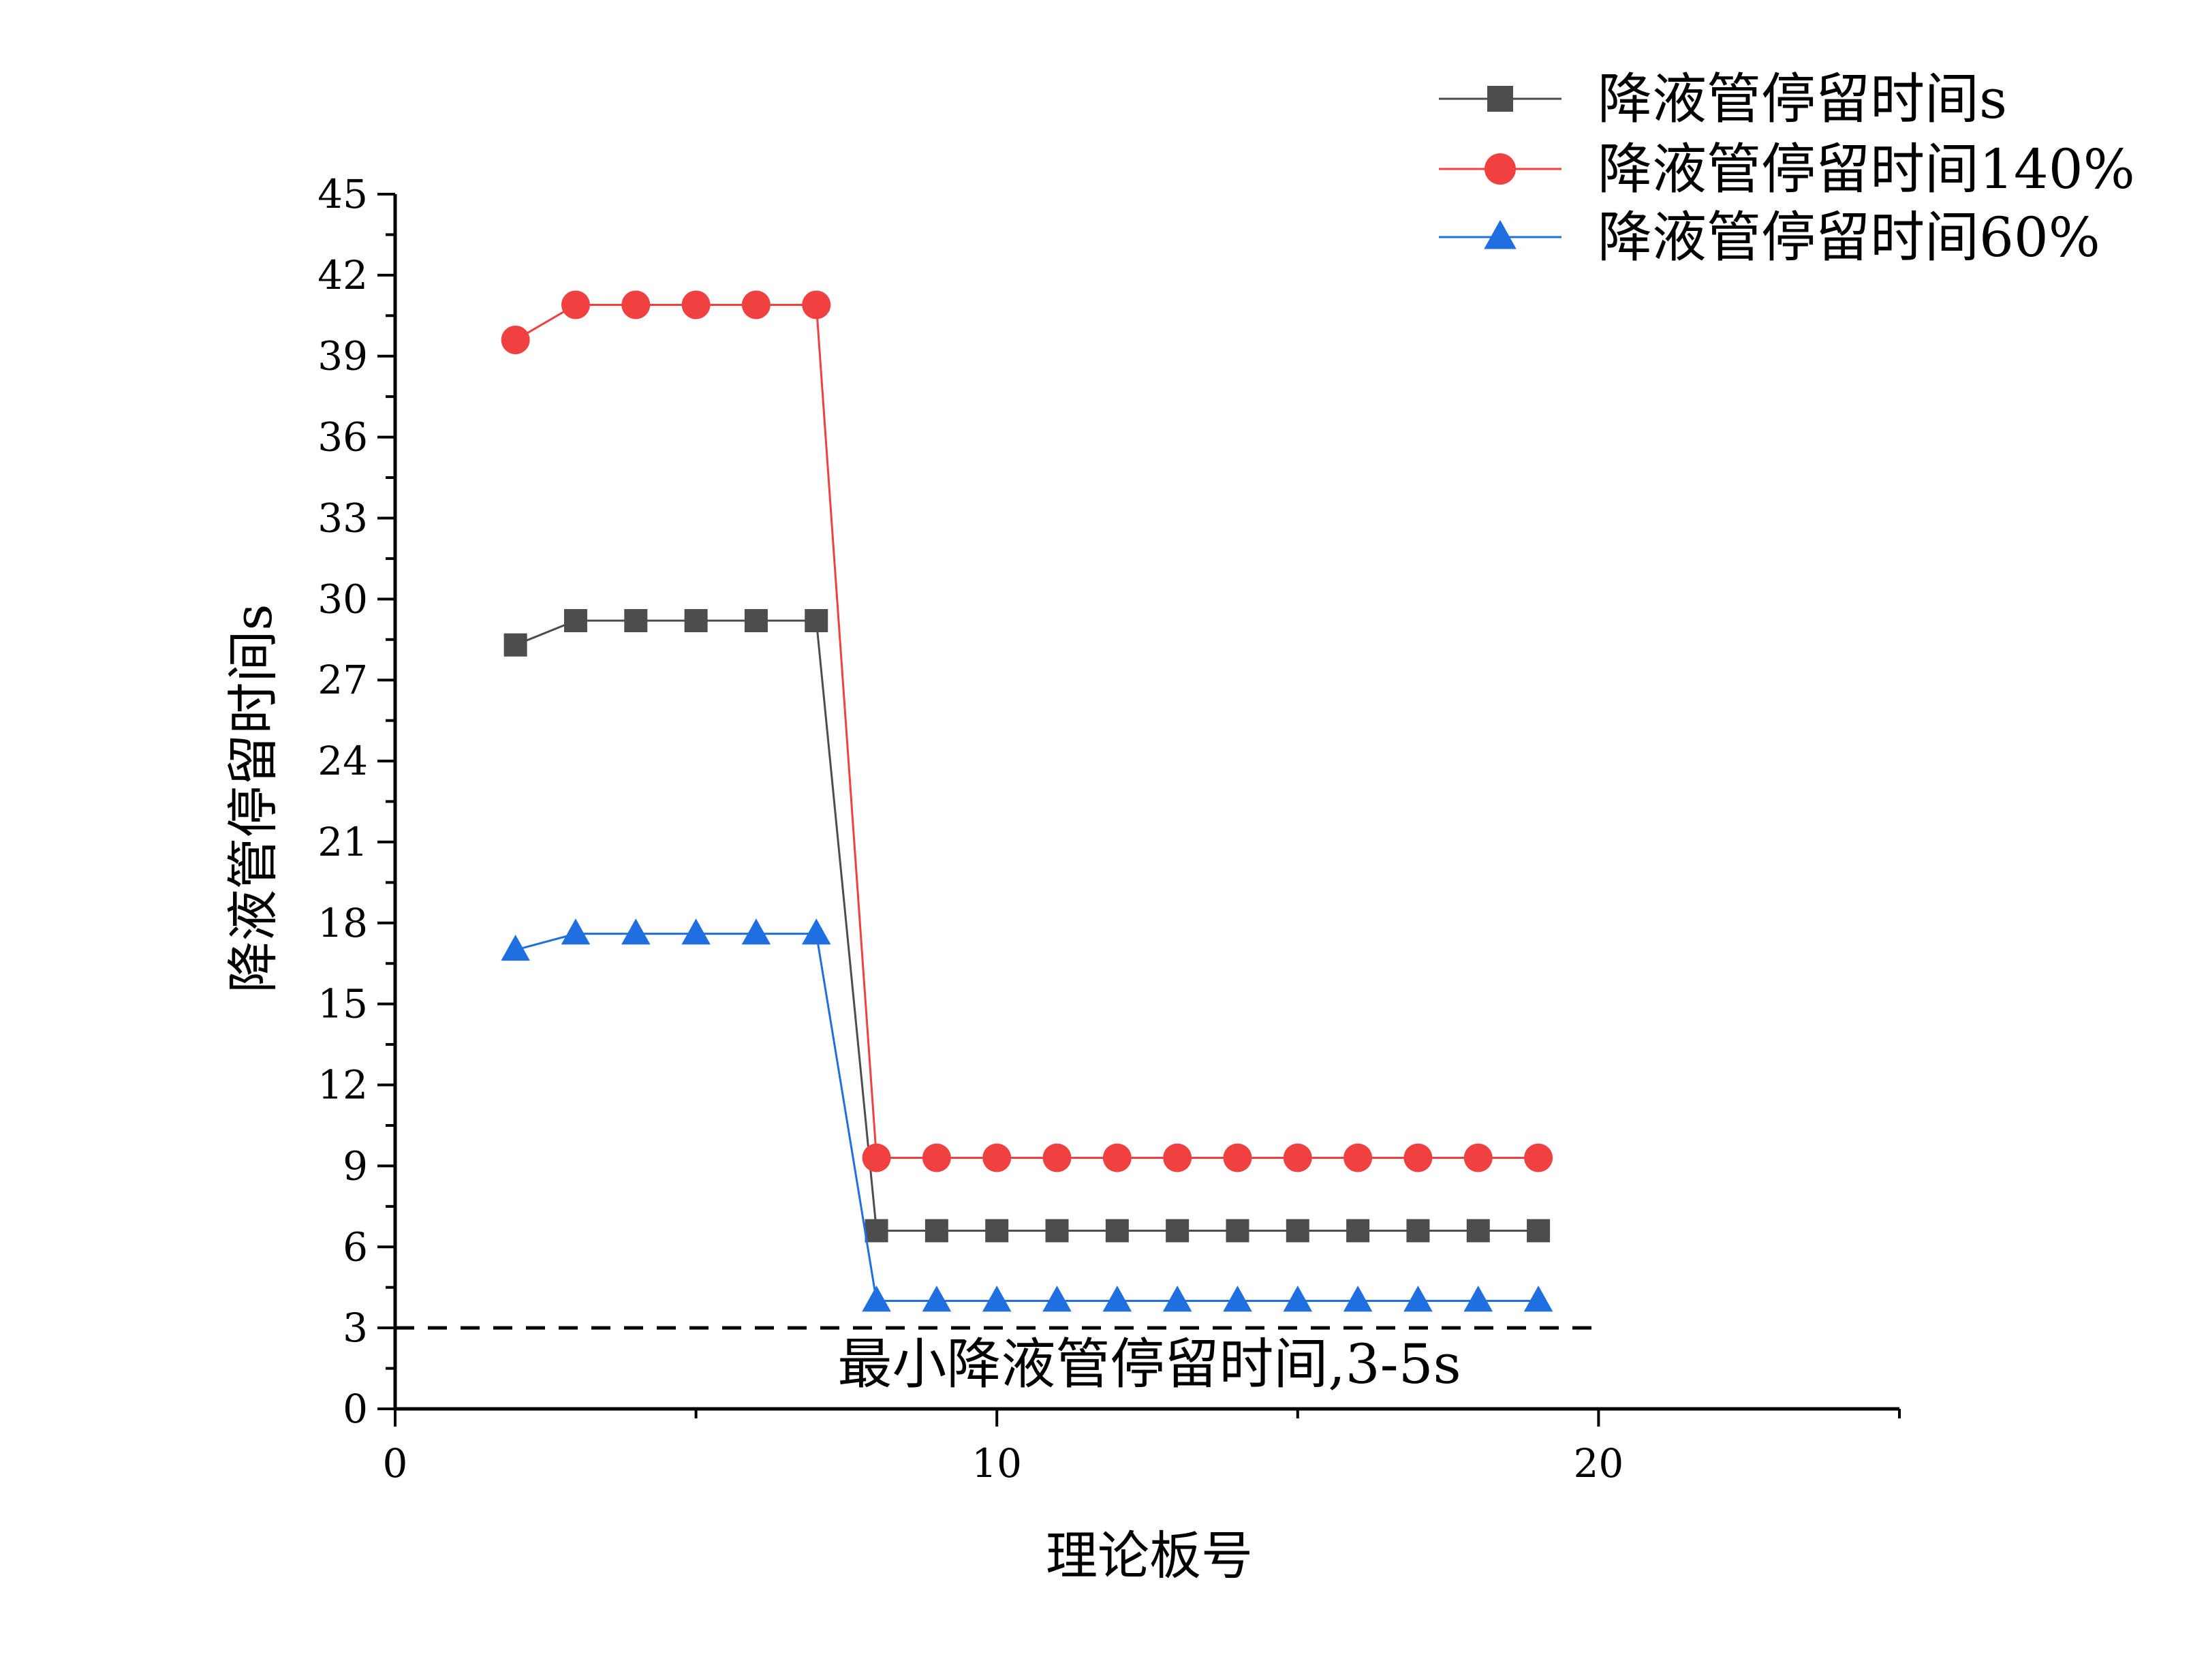 This screenshot has width=2191, height=1680. Describe the element at coordinates (342, 761) in the screenshot. I see `y-tick-label: 24` at that location.